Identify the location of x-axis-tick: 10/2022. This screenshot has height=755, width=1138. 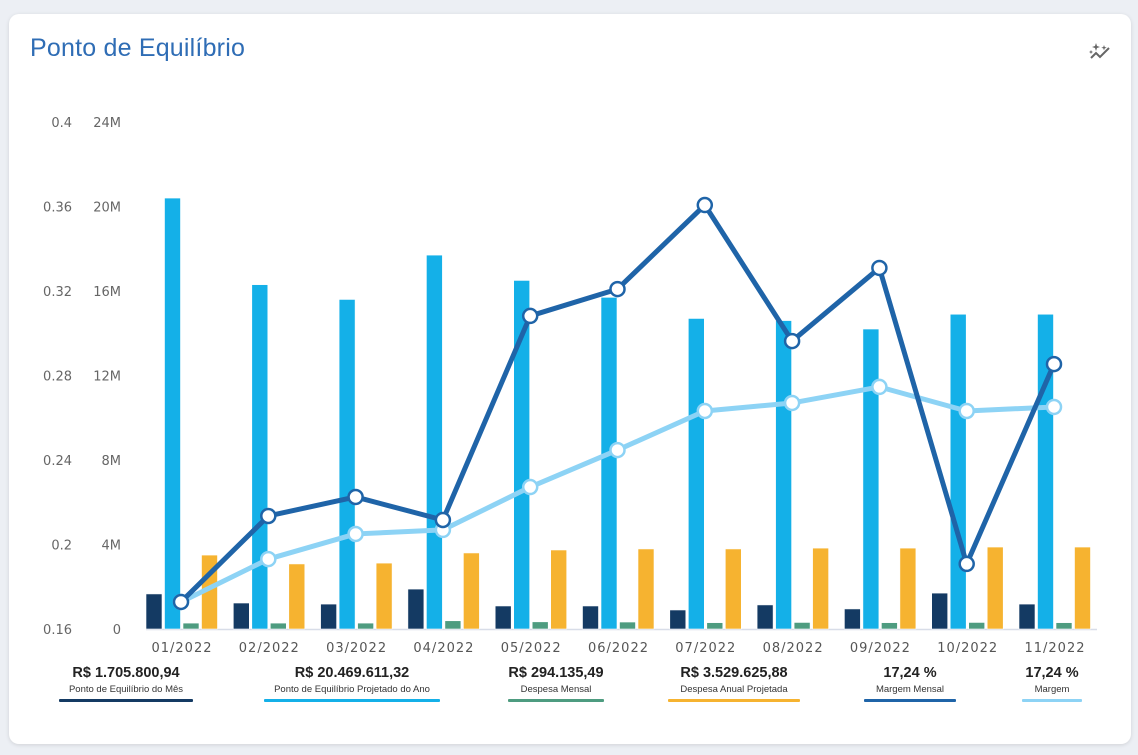
(967, 648).